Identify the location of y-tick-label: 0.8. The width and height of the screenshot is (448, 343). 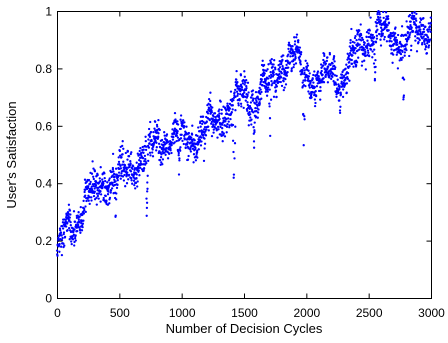
(43, 69).